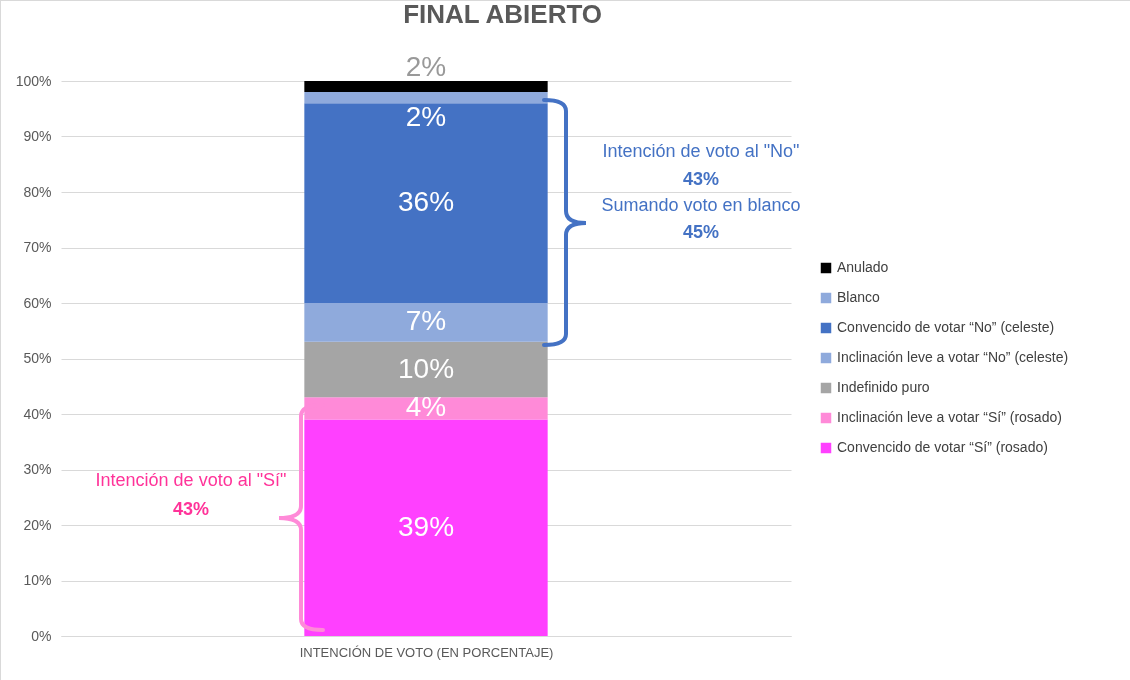 Image resolution: width=1130 pixels, height=680 pixels. What do you see at coordinates (883, 387) in the screenshot?
I see `legend-label: Indefinido puro` at bounding box center [883, 387].